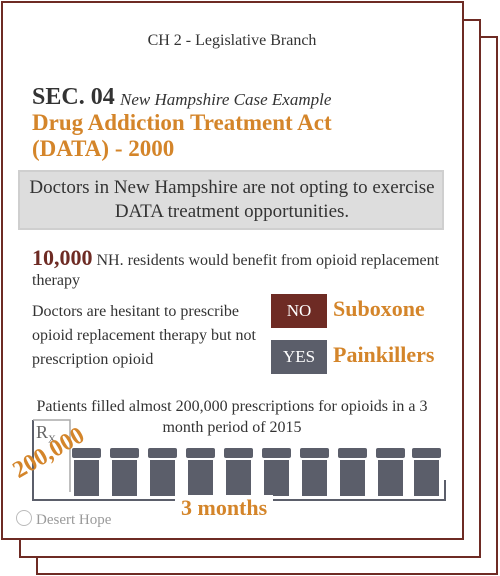 The image size is (500, 576). What do you see at coordinates (24, 518) in the screenshot?
I see `logo-icon` at bounding box center [24, 518].